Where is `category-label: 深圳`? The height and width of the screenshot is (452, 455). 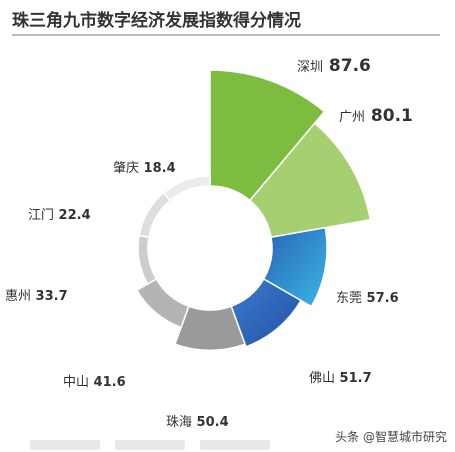 category-label: 深圳 is located at coordinates (310, 67).